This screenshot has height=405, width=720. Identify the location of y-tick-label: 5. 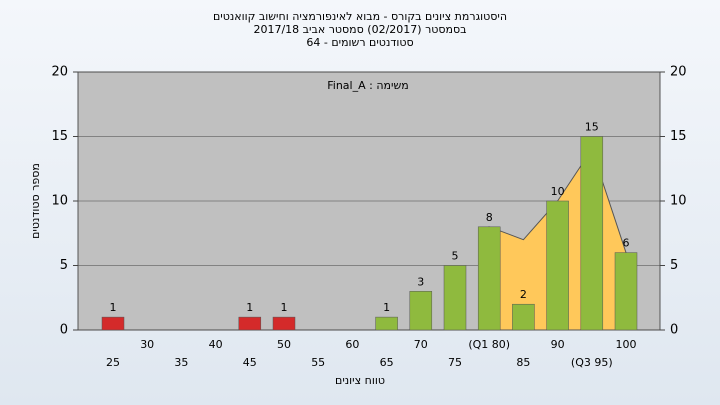
(64, 265).